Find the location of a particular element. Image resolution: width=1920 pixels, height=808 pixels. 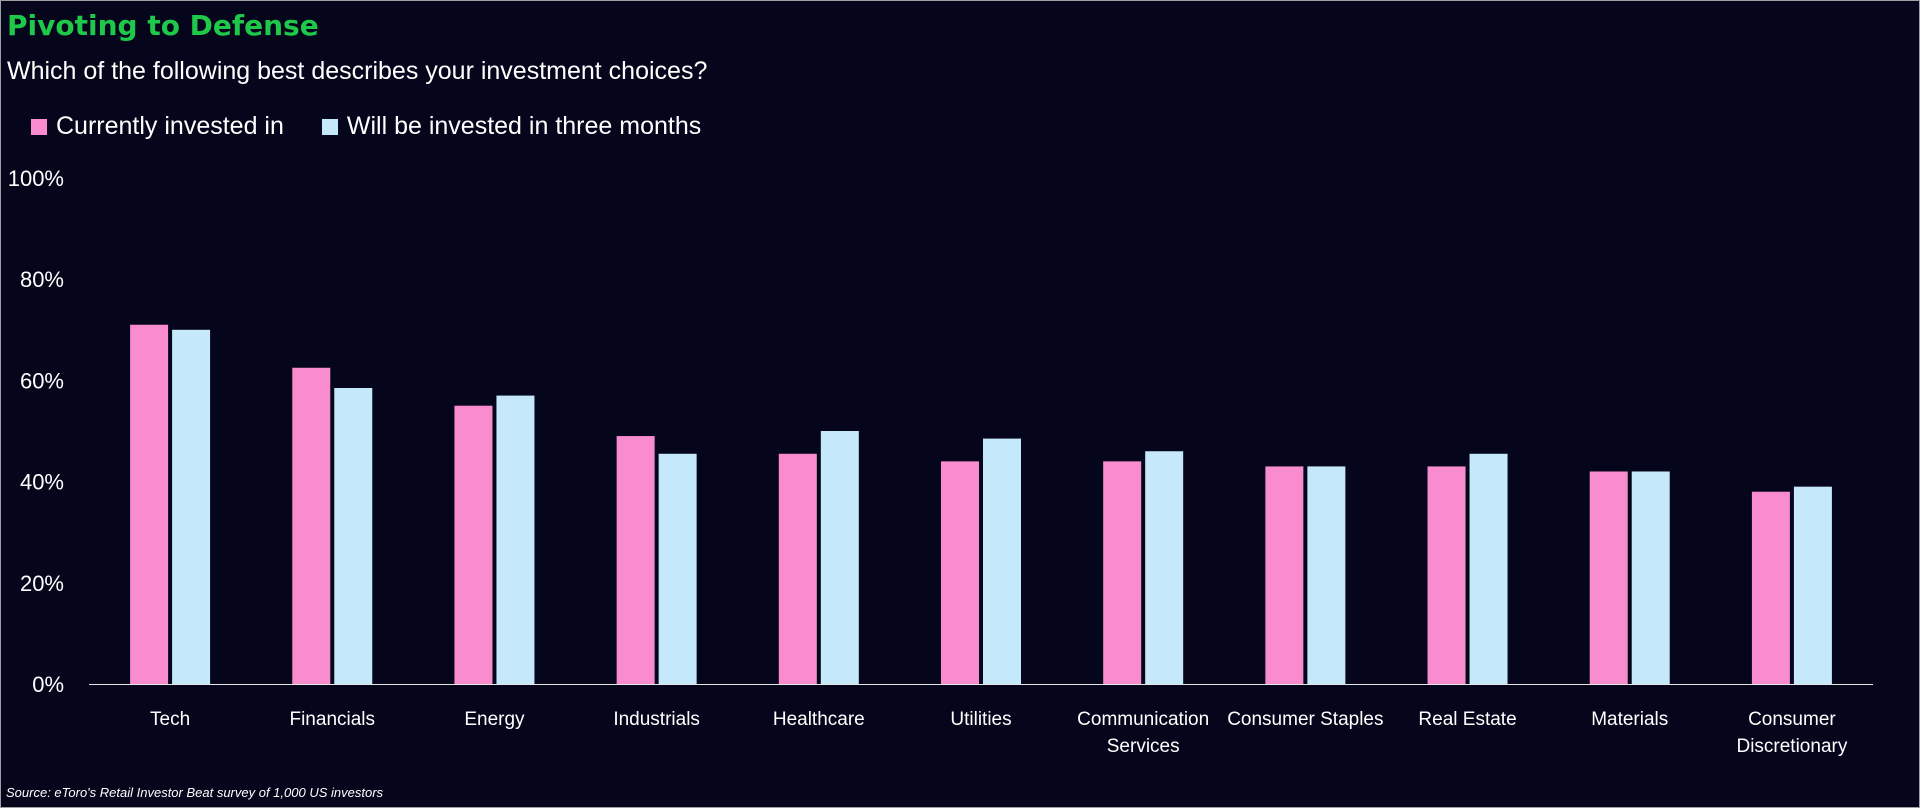

x-category-label: Industrials is located at coordinates (656, 719).